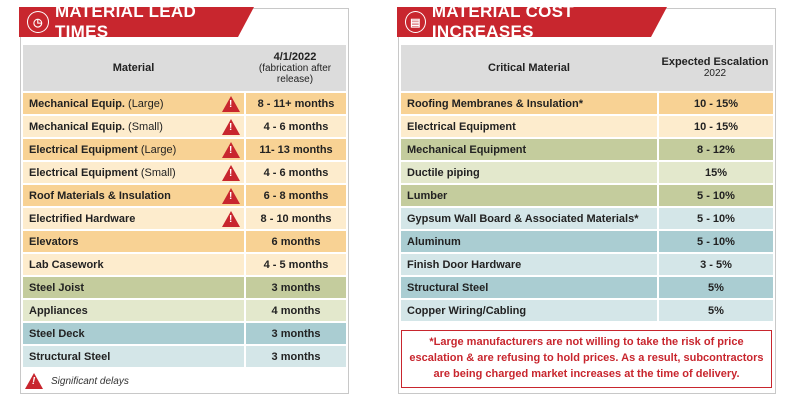 The image size is (793, 402). I want to click on critical-material-name: Copper Wiring/Cabling, so click(467, 310).